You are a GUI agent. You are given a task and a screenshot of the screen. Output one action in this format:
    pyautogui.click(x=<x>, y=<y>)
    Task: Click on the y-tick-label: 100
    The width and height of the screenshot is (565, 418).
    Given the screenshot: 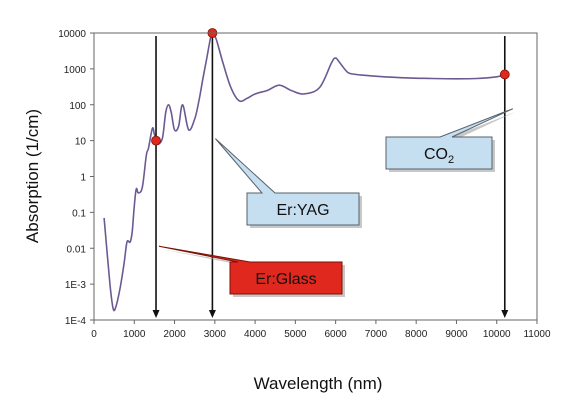 What is the action you would take?
    pyautogui.click(x=77, y=106)
    